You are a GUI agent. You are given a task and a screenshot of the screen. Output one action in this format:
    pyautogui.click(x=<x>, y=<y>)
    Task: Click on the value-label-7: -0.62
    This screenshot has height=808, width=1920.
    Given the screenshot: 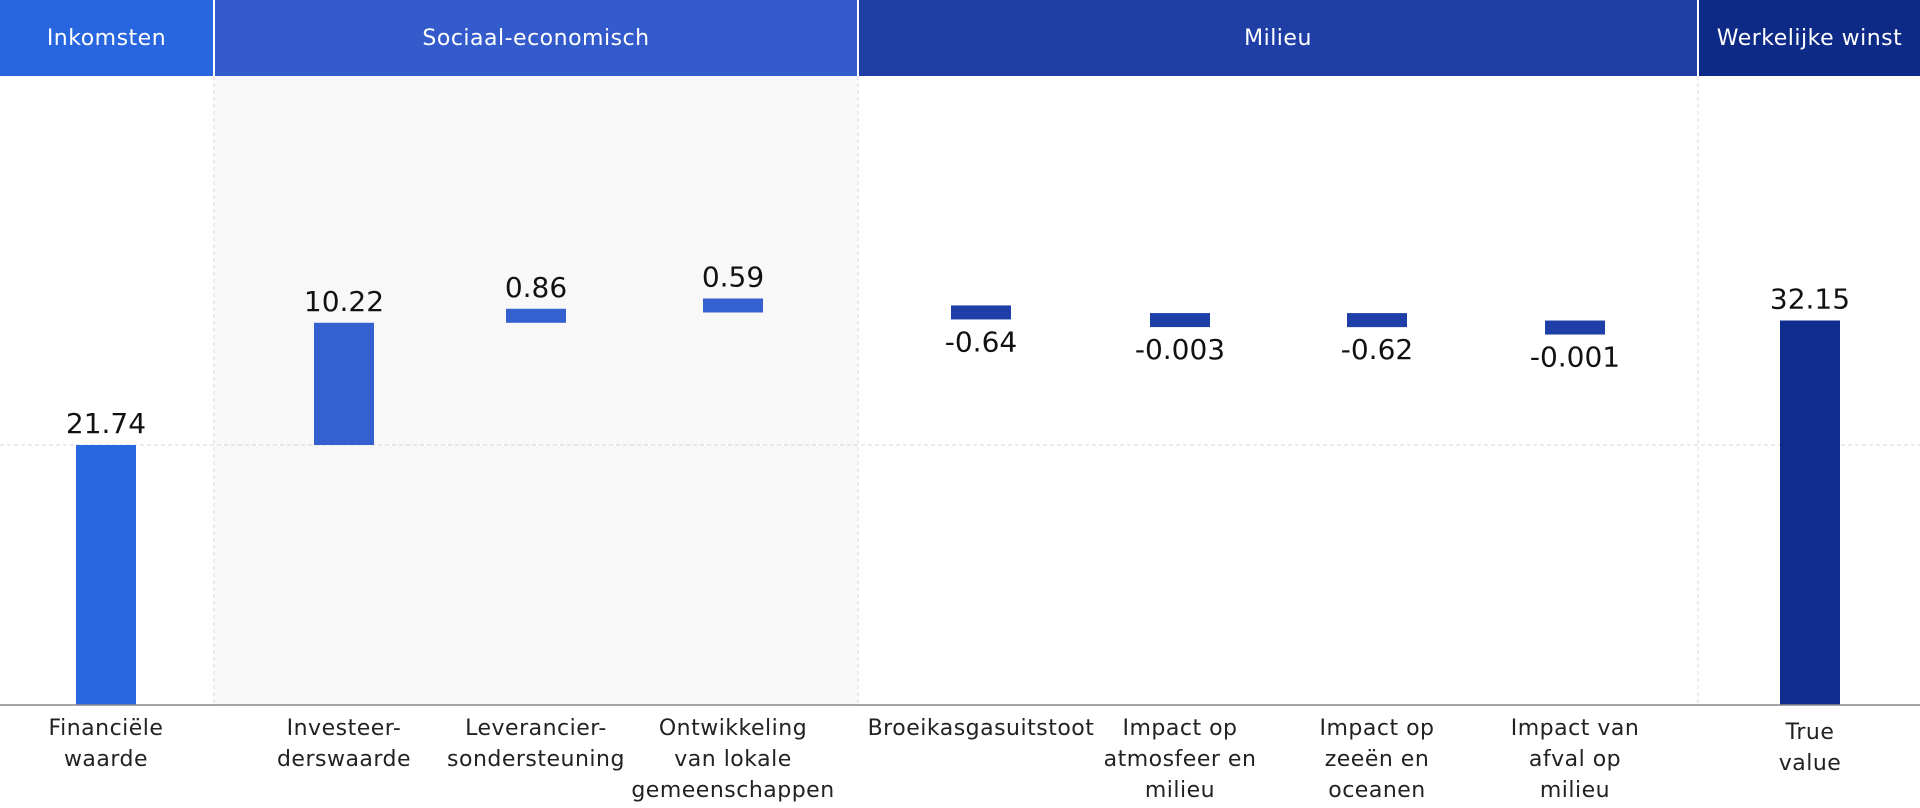 What is the action you would take?
    pyautogui.click(x=1377, y=349)
    